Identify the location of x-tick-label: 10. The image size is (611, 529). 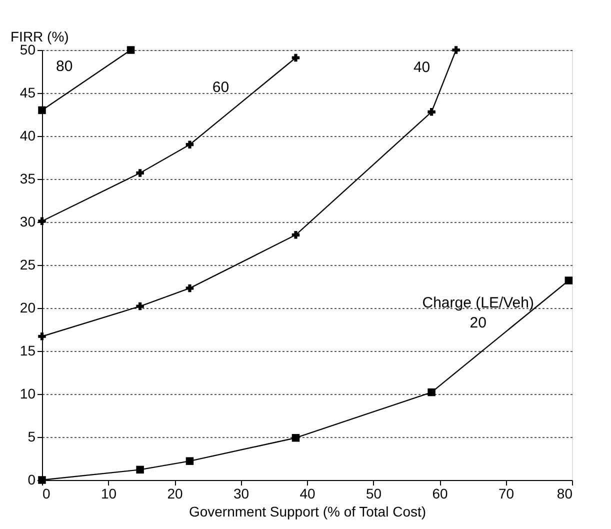
(108, 494).